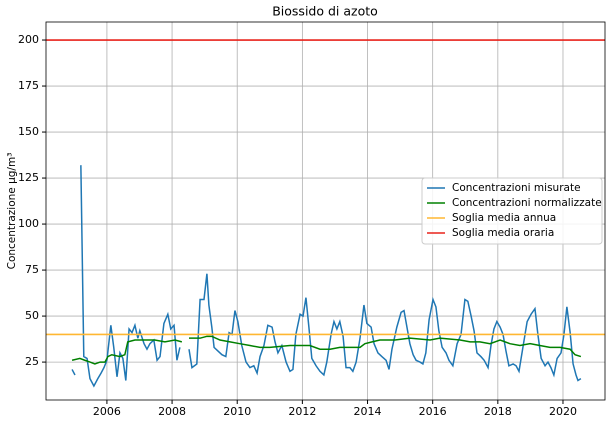  Describe the element at coordinates (325, 11) in the screenshot. I see `chart-title: Biossido di azoto` at that location.